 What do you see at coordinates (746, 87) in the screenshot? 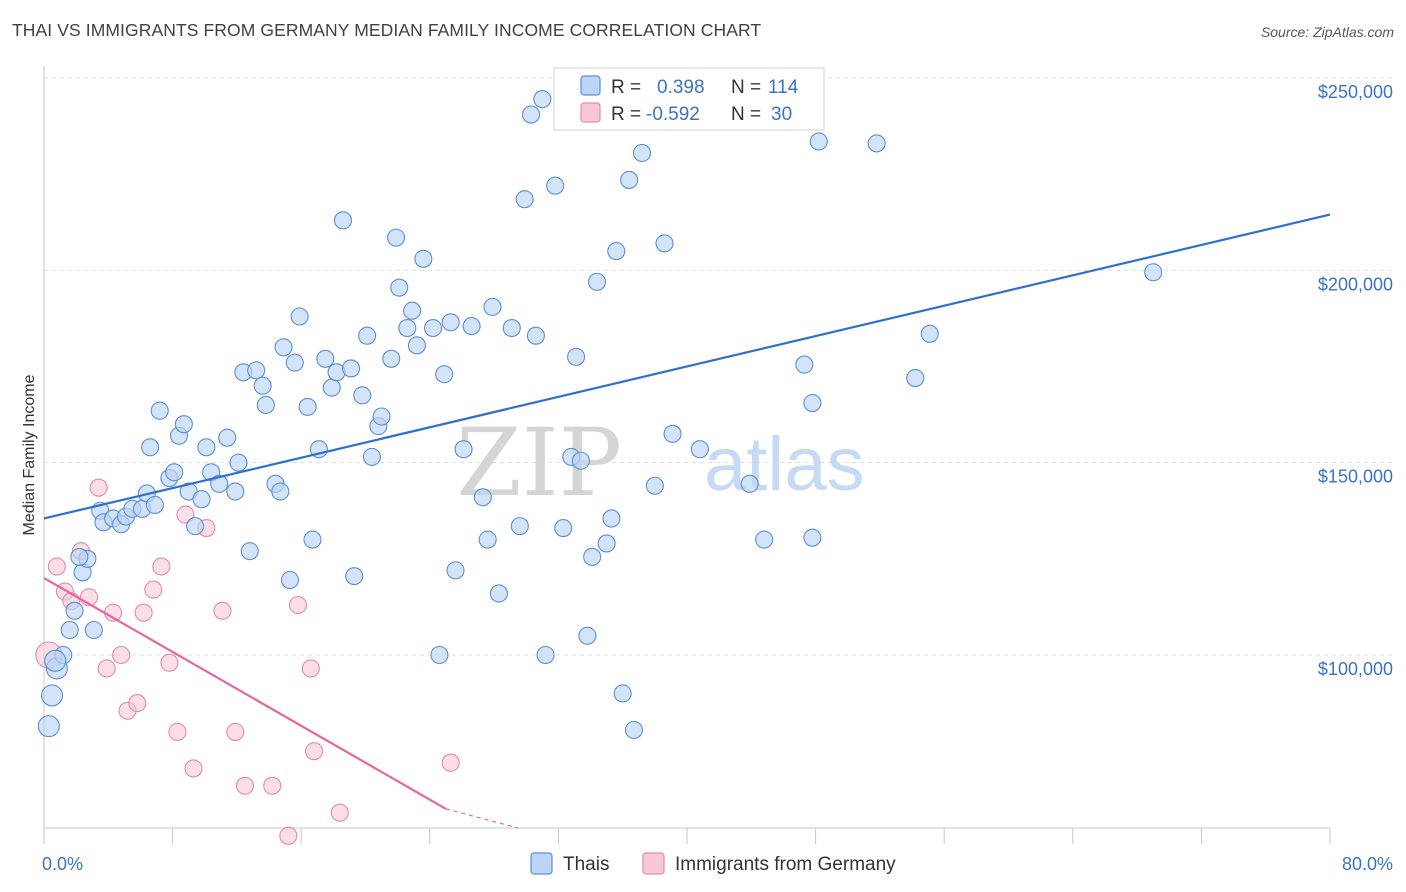
I see `legend-n-label-thais: N =` at bounding box center [746, 87].